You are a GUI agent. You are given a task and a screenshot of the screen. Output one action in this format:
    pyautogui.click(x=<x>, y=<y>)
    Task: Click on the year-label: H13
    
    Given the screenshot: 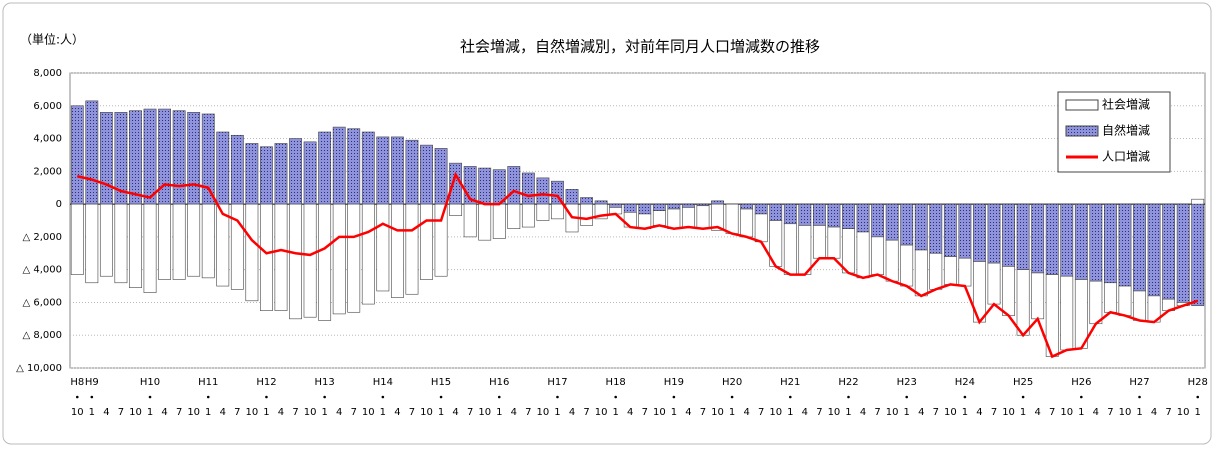 What is the action you would take?
    pyautogui.click(x=325, y=382)
    